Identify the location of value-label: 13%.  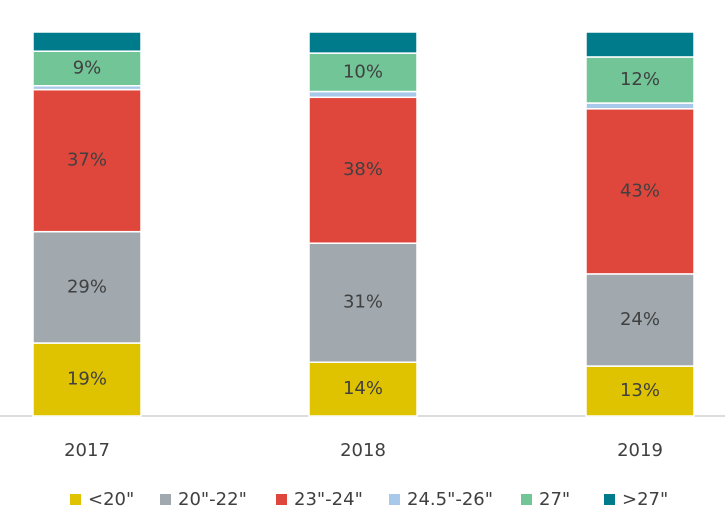
(640, 390).